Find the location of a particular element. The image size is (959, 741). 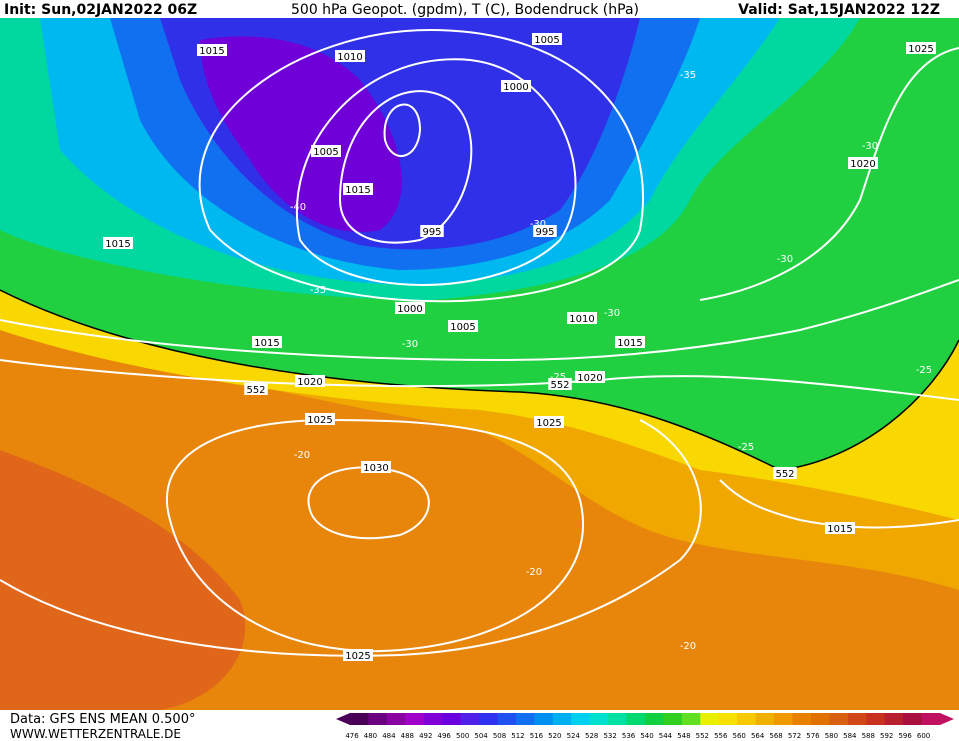

temperature-label: -20 is located at coordinates (534, 572).